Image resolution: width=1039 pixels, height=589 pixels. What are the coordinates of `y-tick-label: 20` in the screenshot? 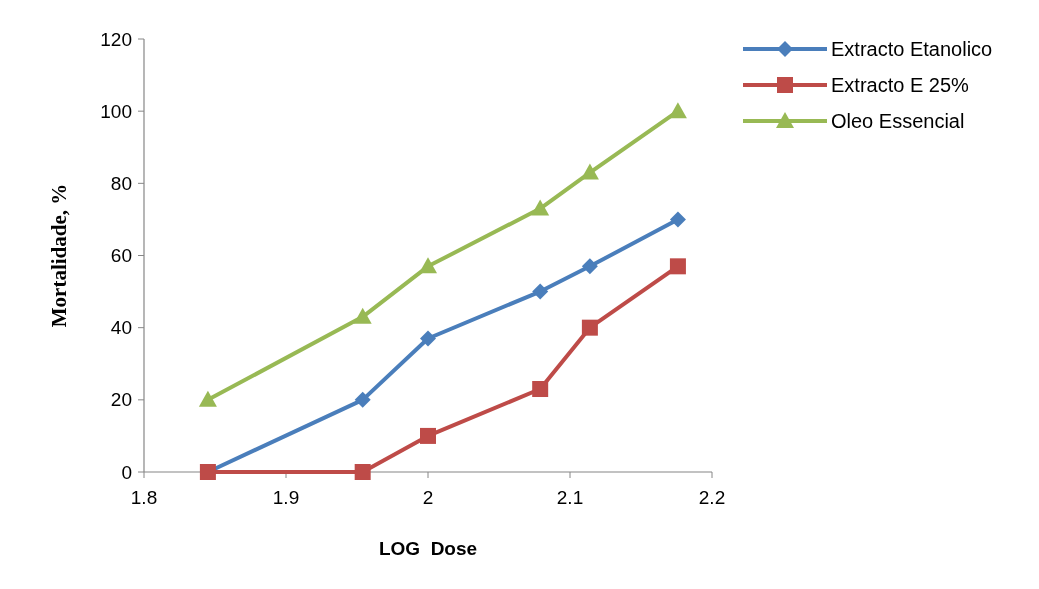 It's located at (121, 400).